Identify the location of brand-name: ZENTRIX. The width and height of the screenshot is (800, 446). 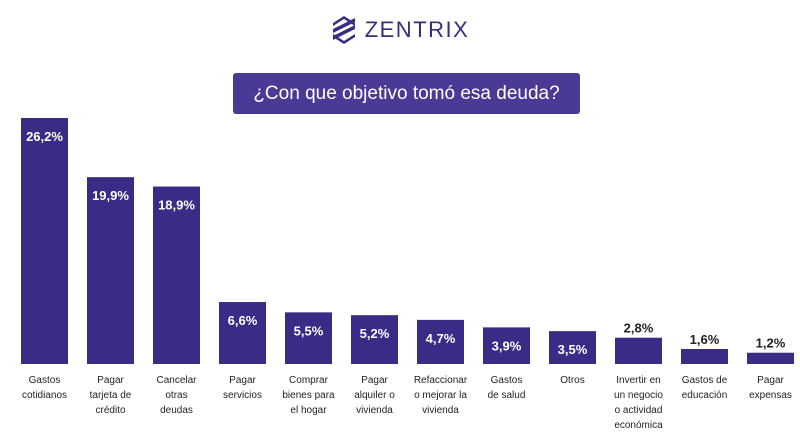
(417, 29).